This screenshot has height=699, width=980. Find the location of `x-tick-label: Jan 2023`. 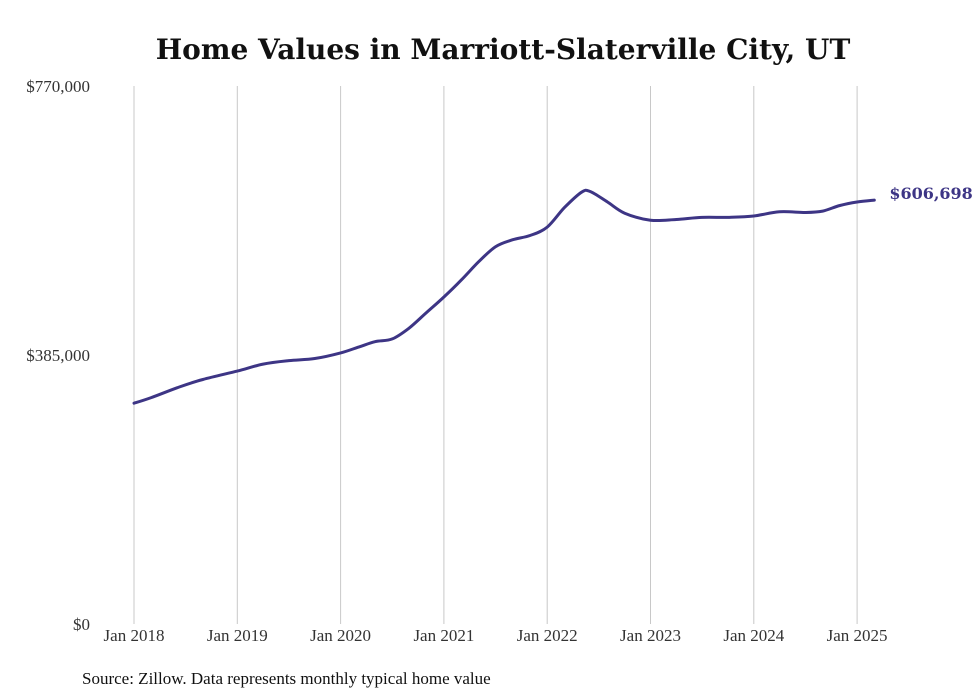

x-tick-label: Jan 2023 is located at coordinates (650, 635).